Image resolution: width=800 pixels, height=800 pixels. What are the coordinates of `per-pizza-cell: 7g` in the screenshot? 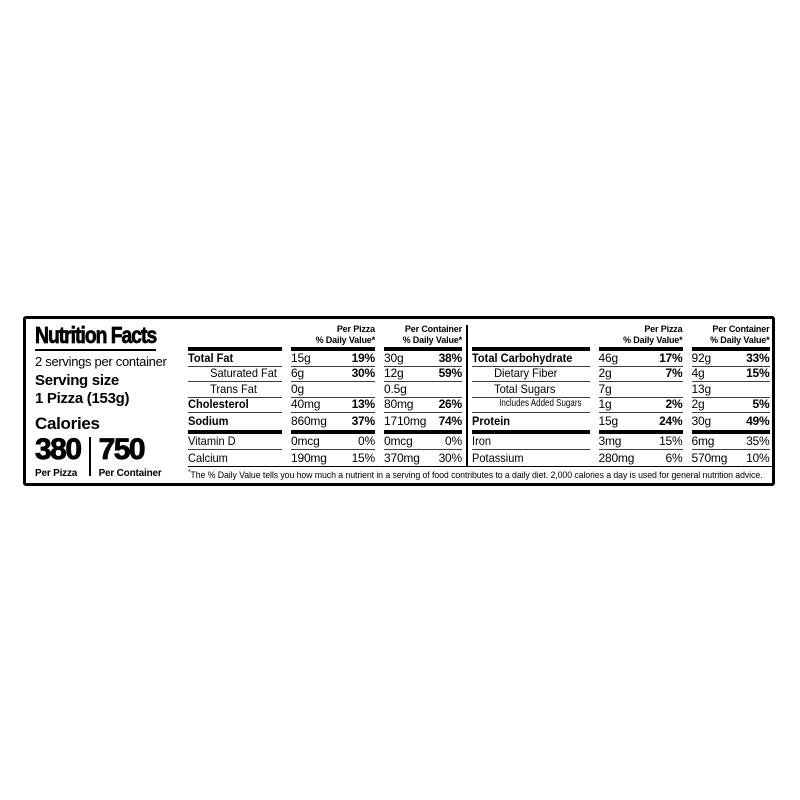 It's located at (640, 390).